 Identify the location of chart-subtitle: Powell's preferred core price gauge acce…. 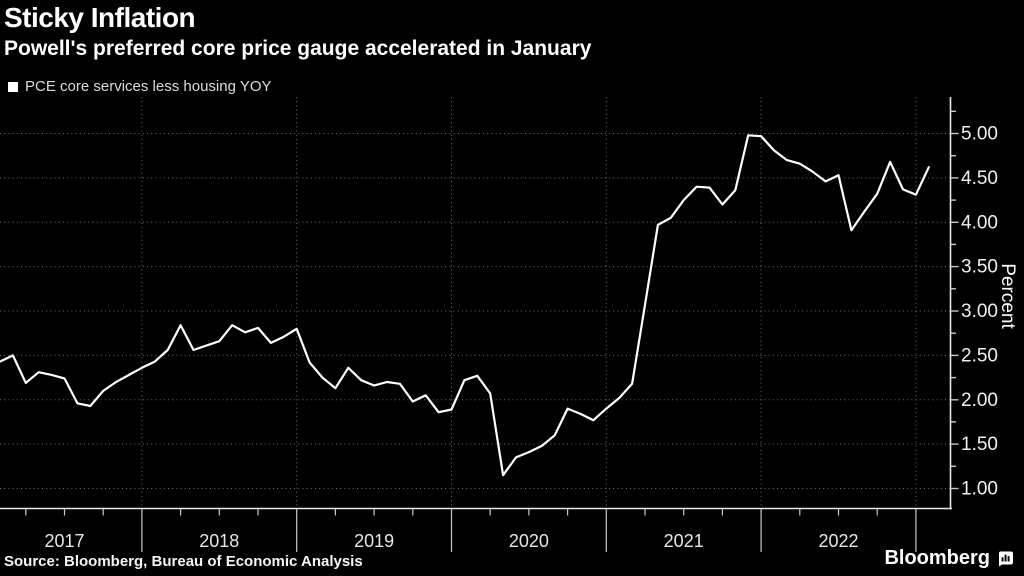
(298, 48).